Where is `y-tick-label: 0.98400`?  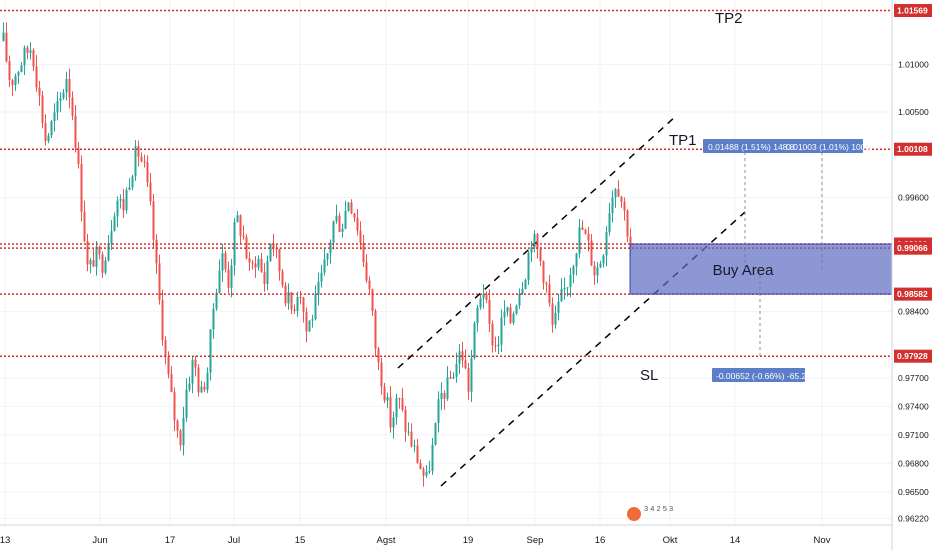
y-tick-label: 0.98400 is located at coordinates (913, 311).